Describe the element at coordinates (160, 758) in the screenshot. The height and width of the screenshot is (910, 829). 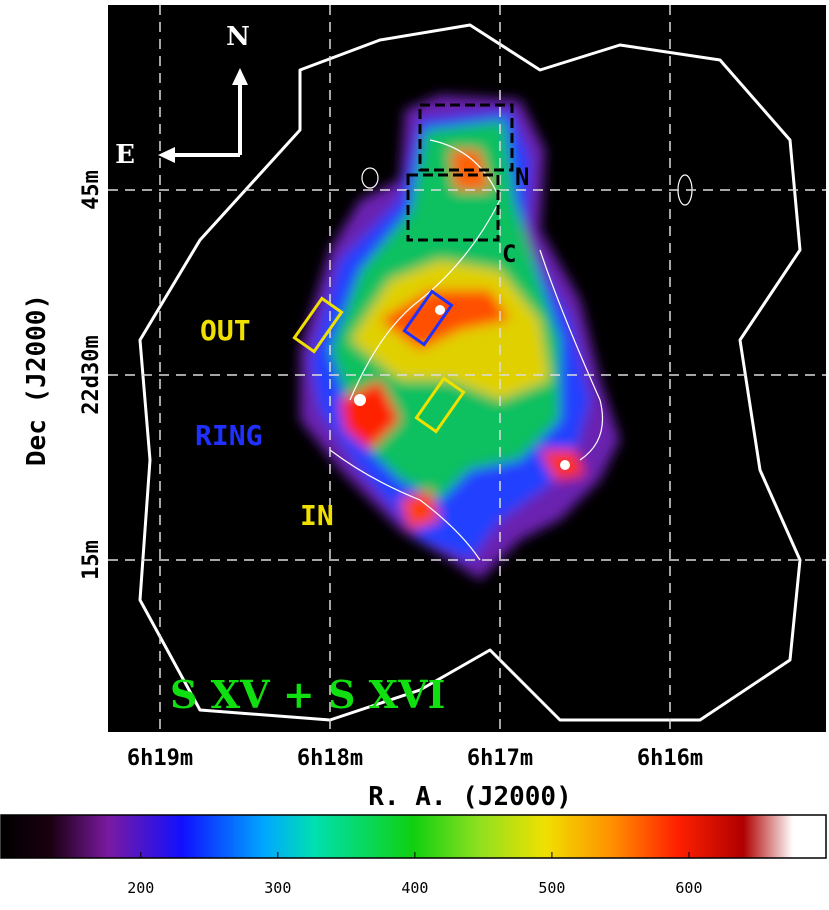
I see `x-tick-label: 6h19m` at that location.